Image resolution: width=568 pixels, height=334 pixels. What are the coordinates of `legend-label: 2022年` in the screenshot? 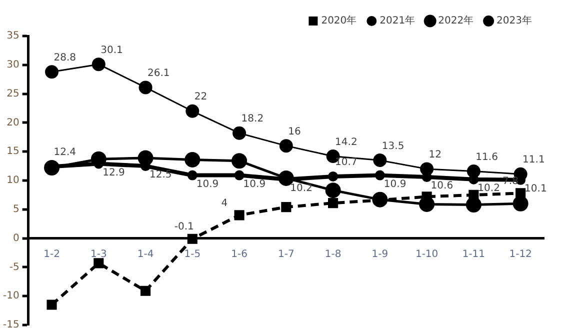 It's located at (456, 20).